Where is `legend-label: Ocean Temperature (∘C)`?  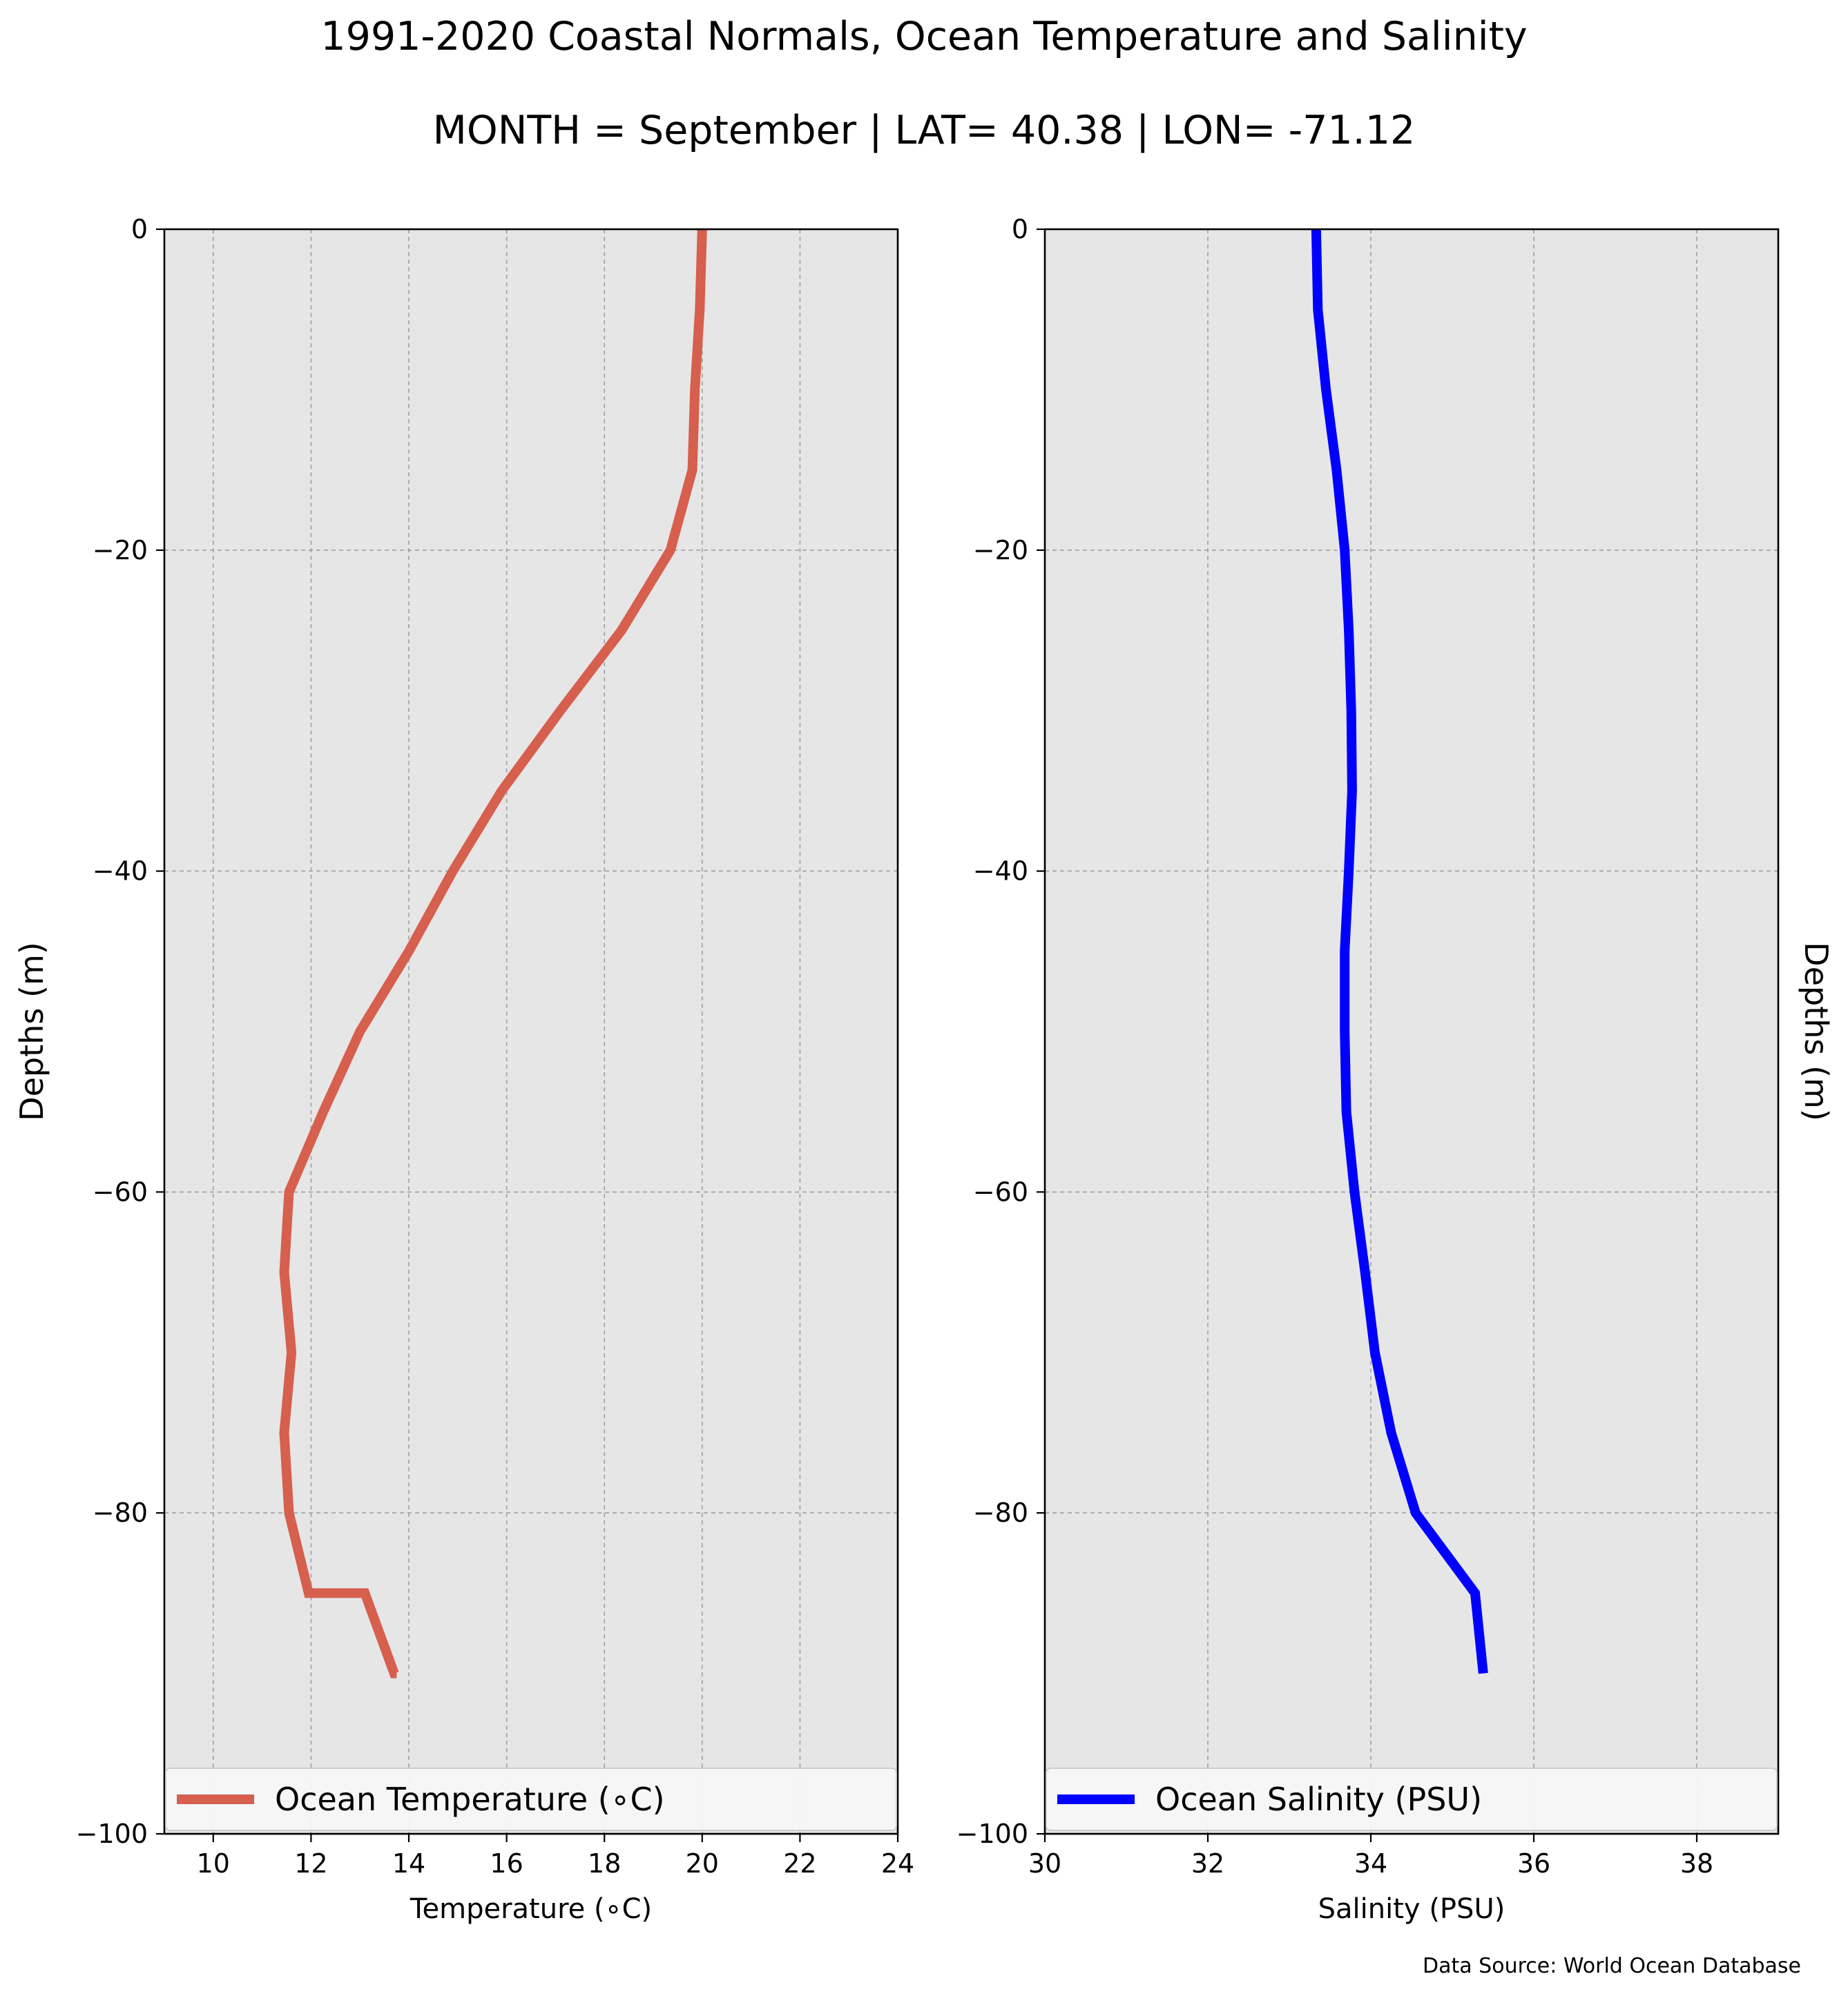 legend-label: Ocean Temperature (∘C) is located at coordinates (470, 1799).